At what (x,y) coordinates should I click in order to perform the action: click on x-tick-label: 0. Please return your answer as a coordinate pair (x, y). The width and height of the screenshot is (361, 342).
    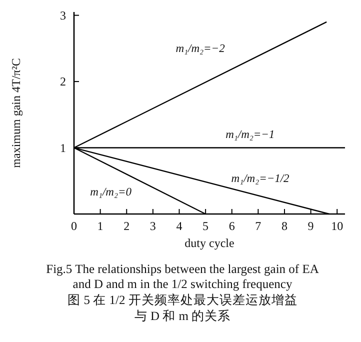
    Looking at the image, I should click on (74, 226).